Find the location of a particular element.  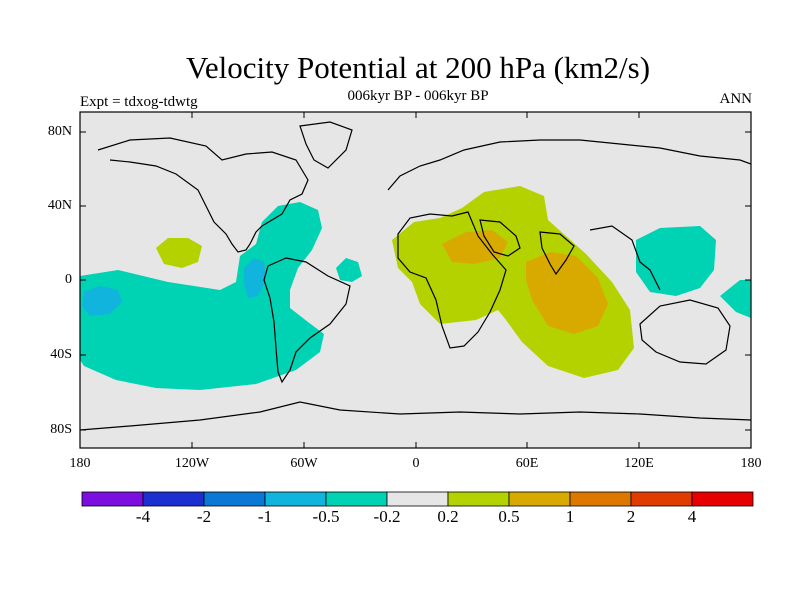

season-label: ANN is located at coordinates (736, 99).